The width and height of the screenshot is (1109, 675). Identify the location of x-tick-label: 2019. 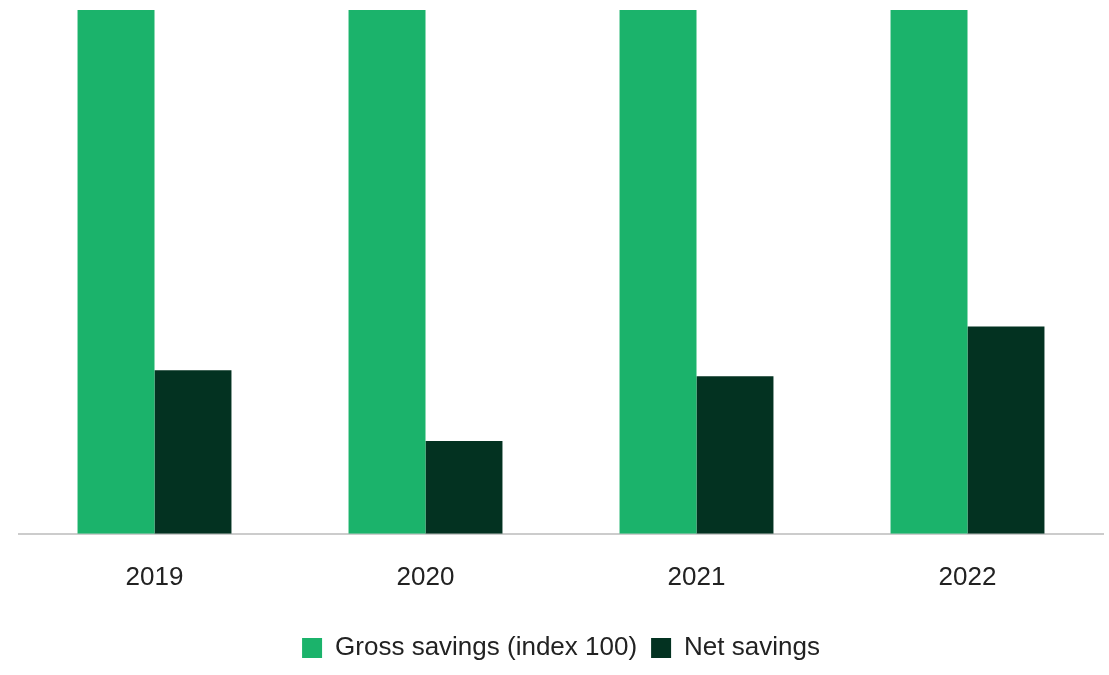
(154, 575).